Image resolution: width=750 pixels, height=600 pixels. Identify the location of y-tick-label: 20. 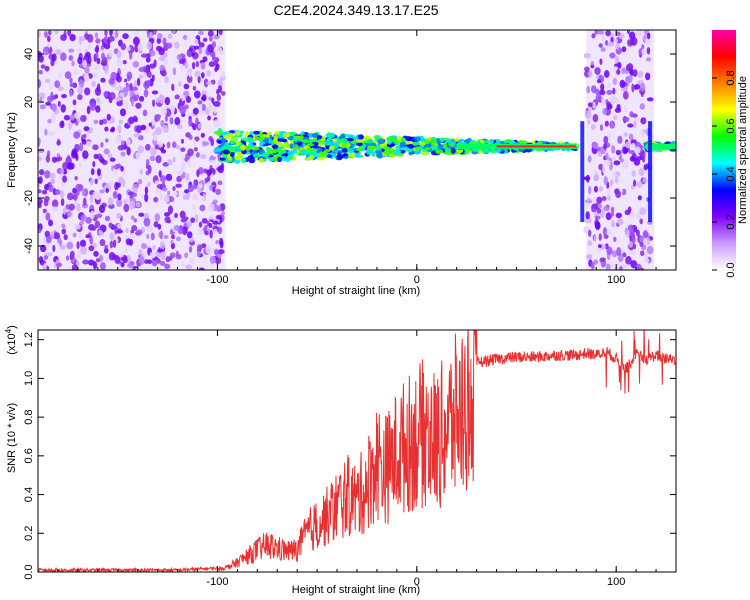
(29, 102).